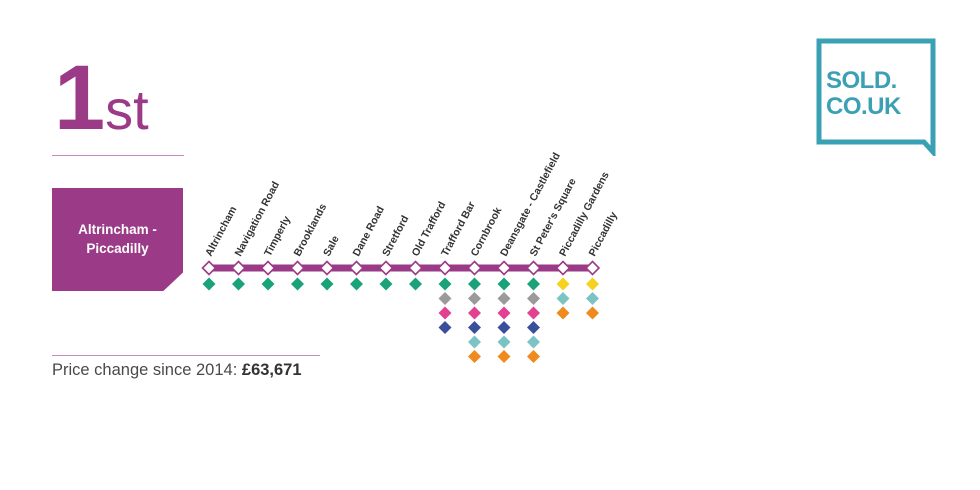 Image resolution: width=980 pixels, height=490 pixels. Describe the element at coordinates (861, 80) in the screenshot. I see `logo-line1: SOLD.` at that location.